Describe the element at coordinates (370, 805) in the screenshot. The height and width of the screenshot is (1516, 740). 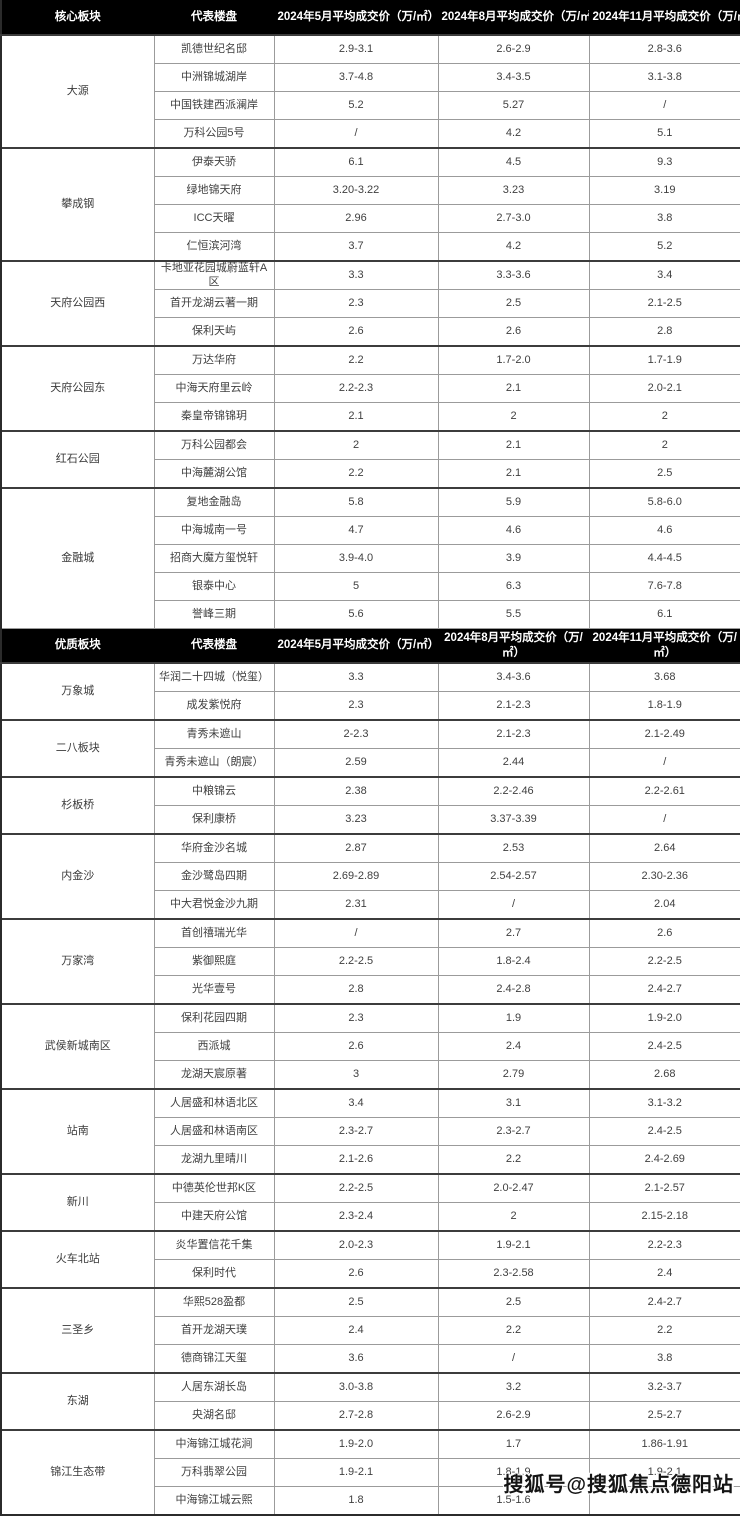
I see `table-row: 杉板桥 中粮锦云 2.38 2.2-2.46 2.2-2.61` at that location.